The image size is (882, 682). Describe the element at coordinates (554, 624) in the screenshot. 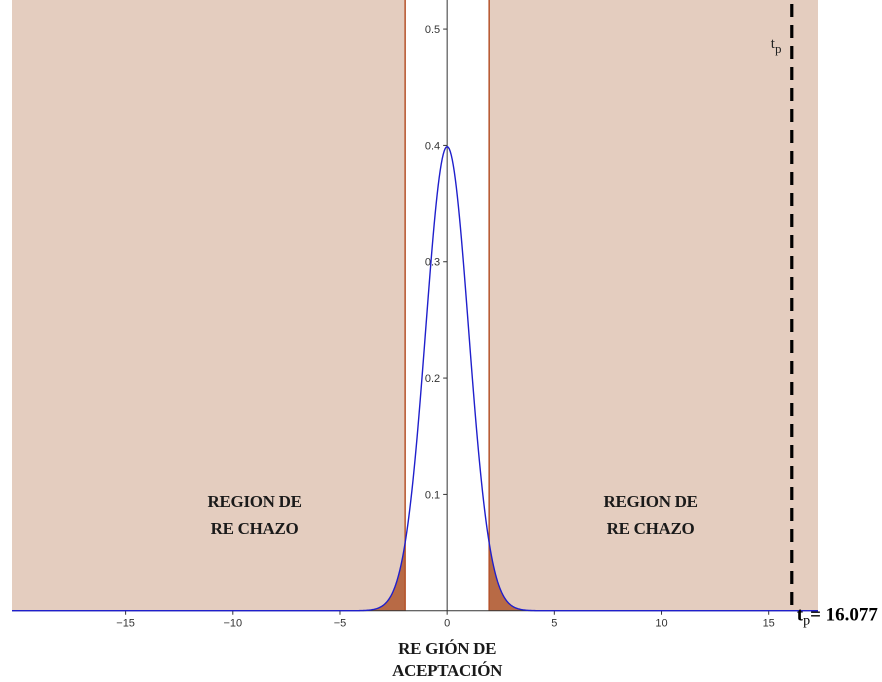

I see `x-tick-label: 5` at that location.